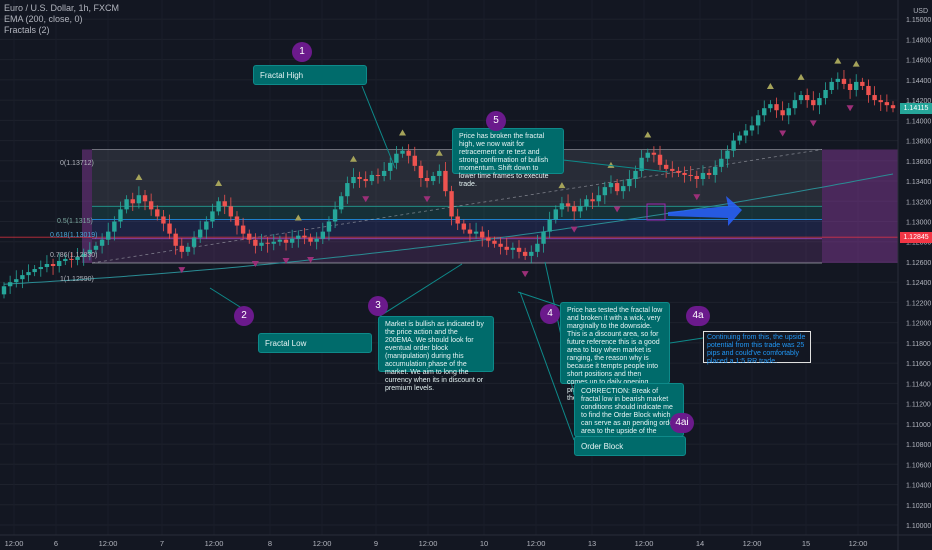 This screenshot has width=932, height=550. What do you see at coordinates (918, 303) in the screenshot?
I see `price-tick-label: 1.12200` at bounding box center [918, 303].